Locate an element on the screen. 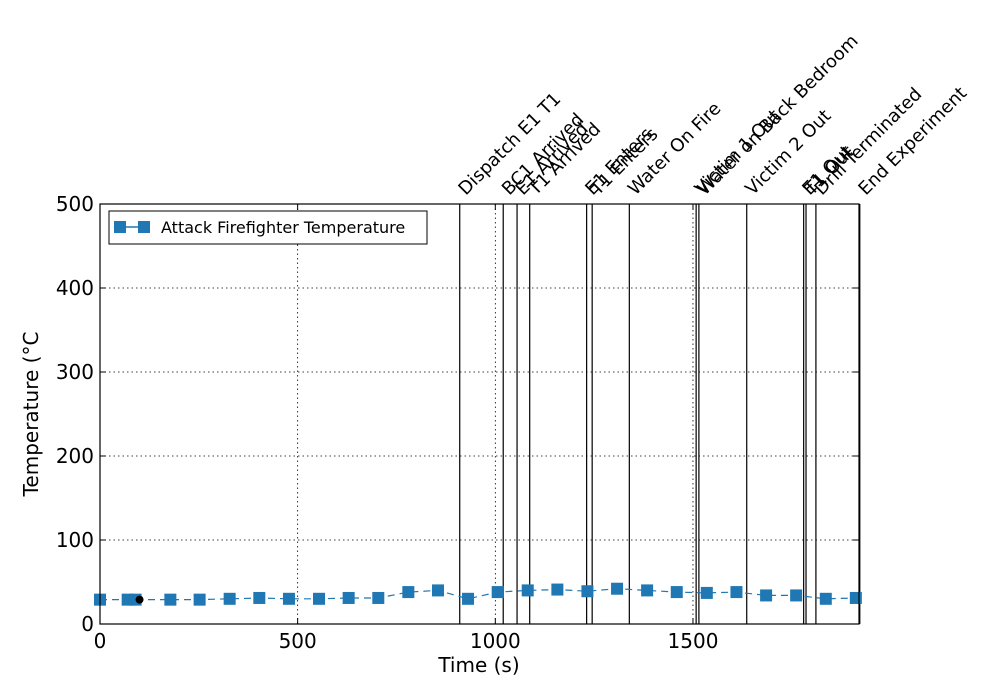 The width and height of the screenshot is (1000, 700). x-tick-label: 500 is located at coordinates (298, 641).